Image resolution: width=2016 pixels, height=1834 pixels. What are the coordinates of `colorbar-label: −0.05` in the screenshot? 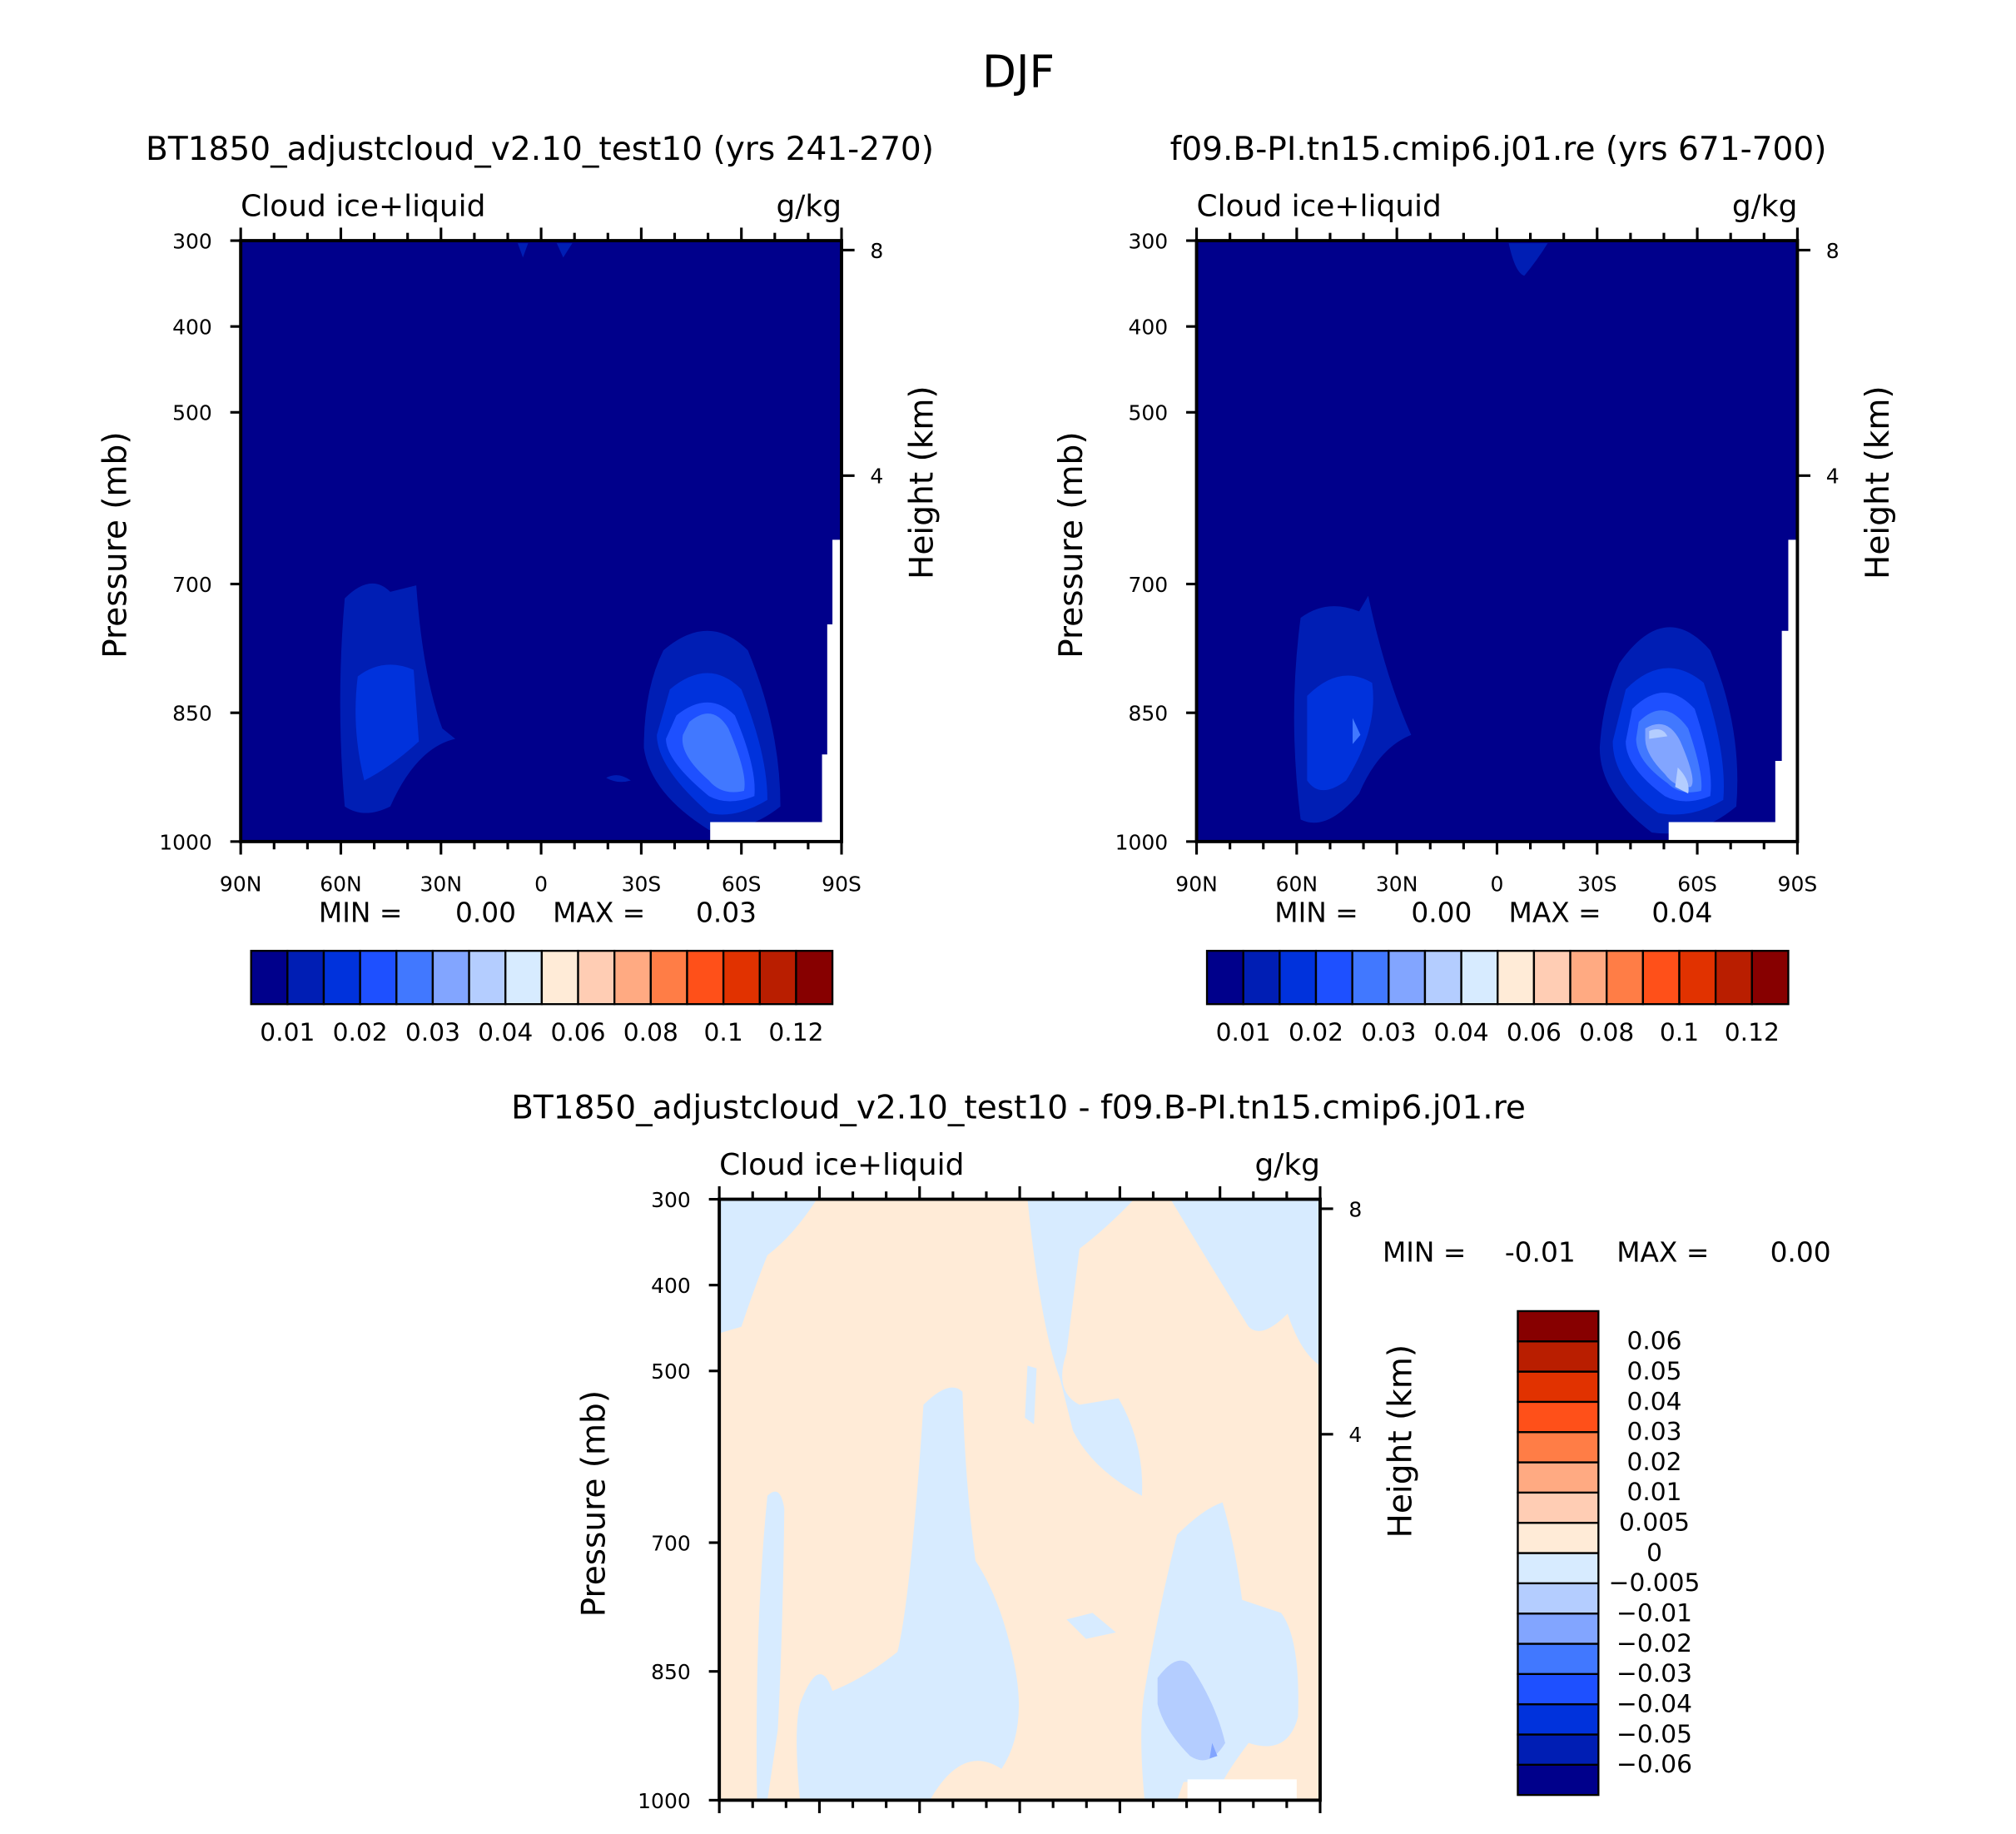 It's located at (1654, 1734).